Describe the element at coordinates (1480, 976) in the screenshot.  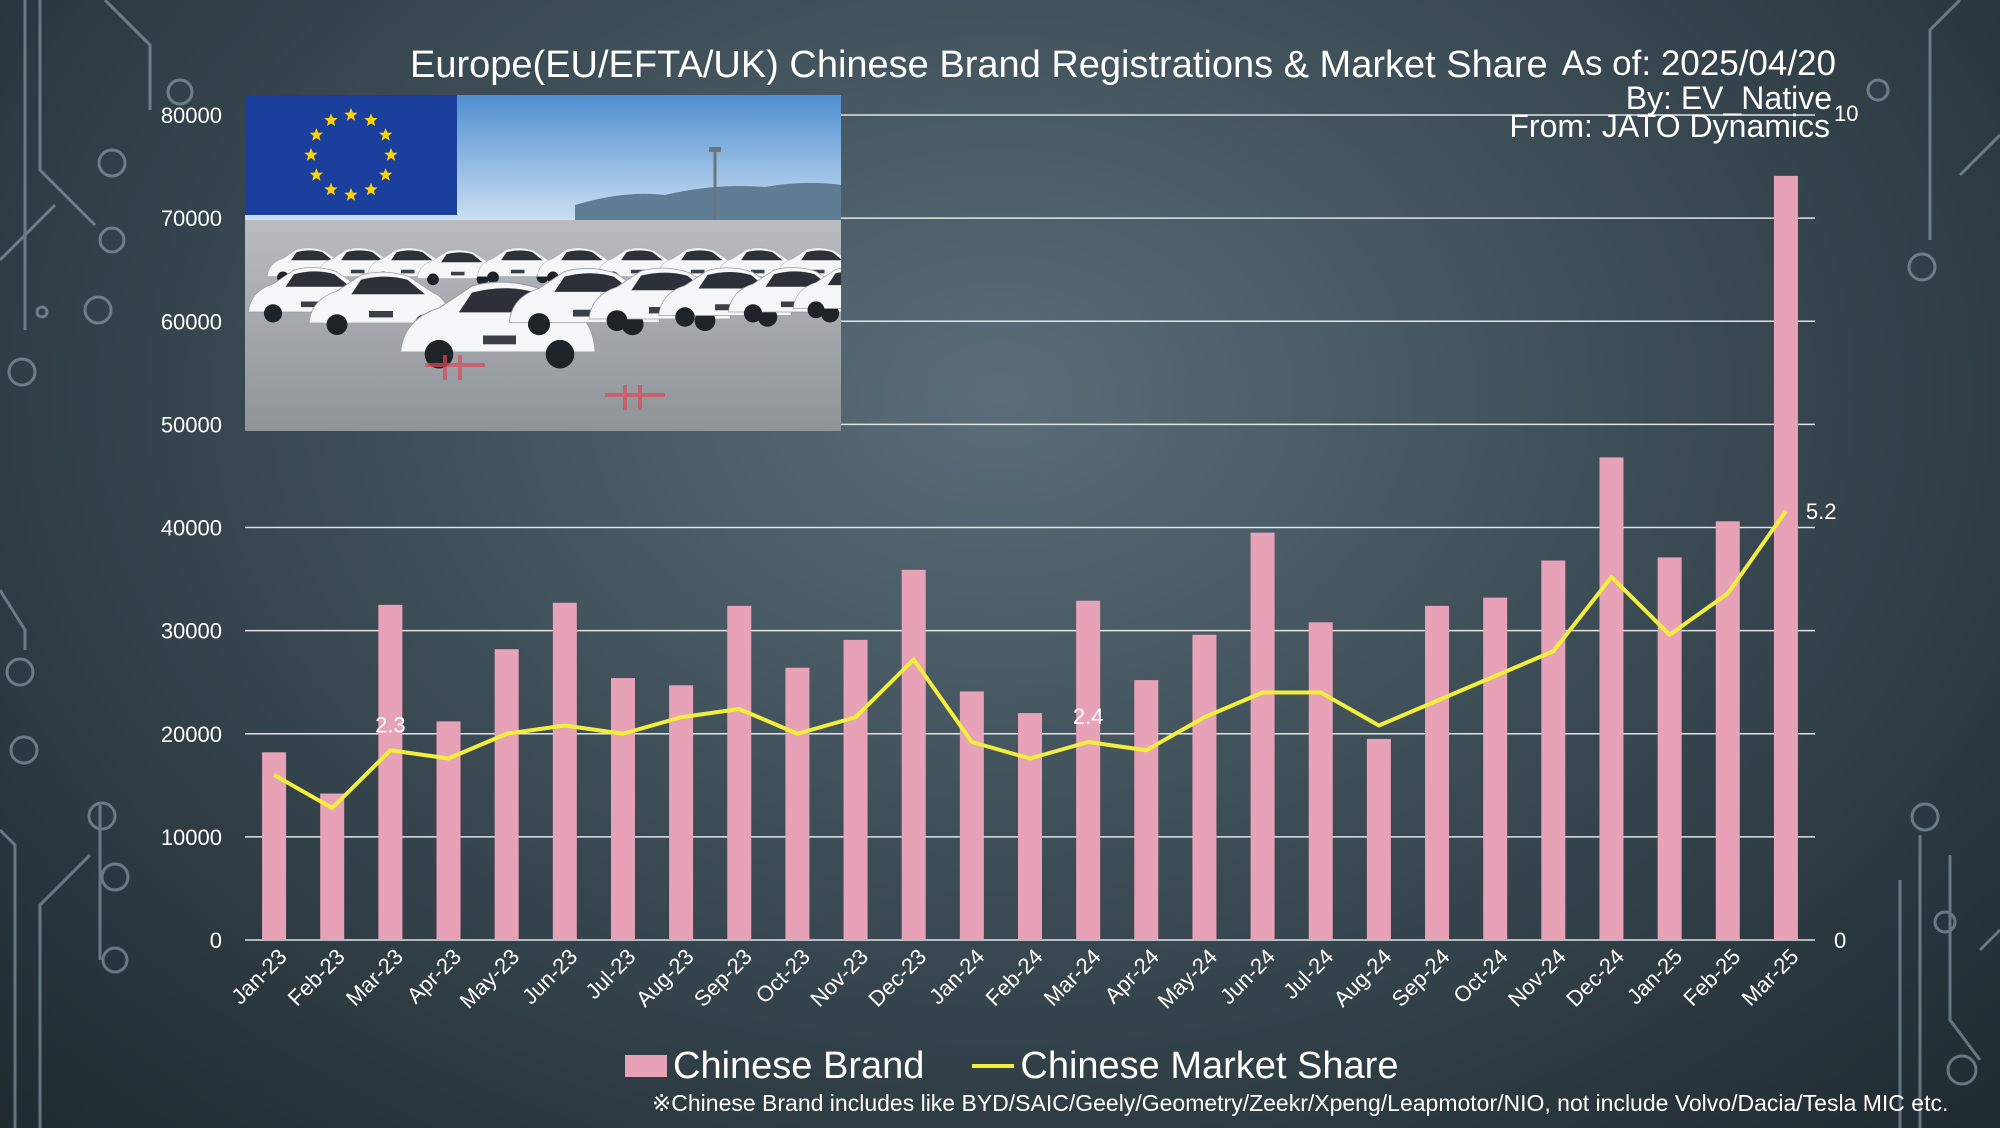
I see `x-axis-tick-label: Oct-24` at that location.